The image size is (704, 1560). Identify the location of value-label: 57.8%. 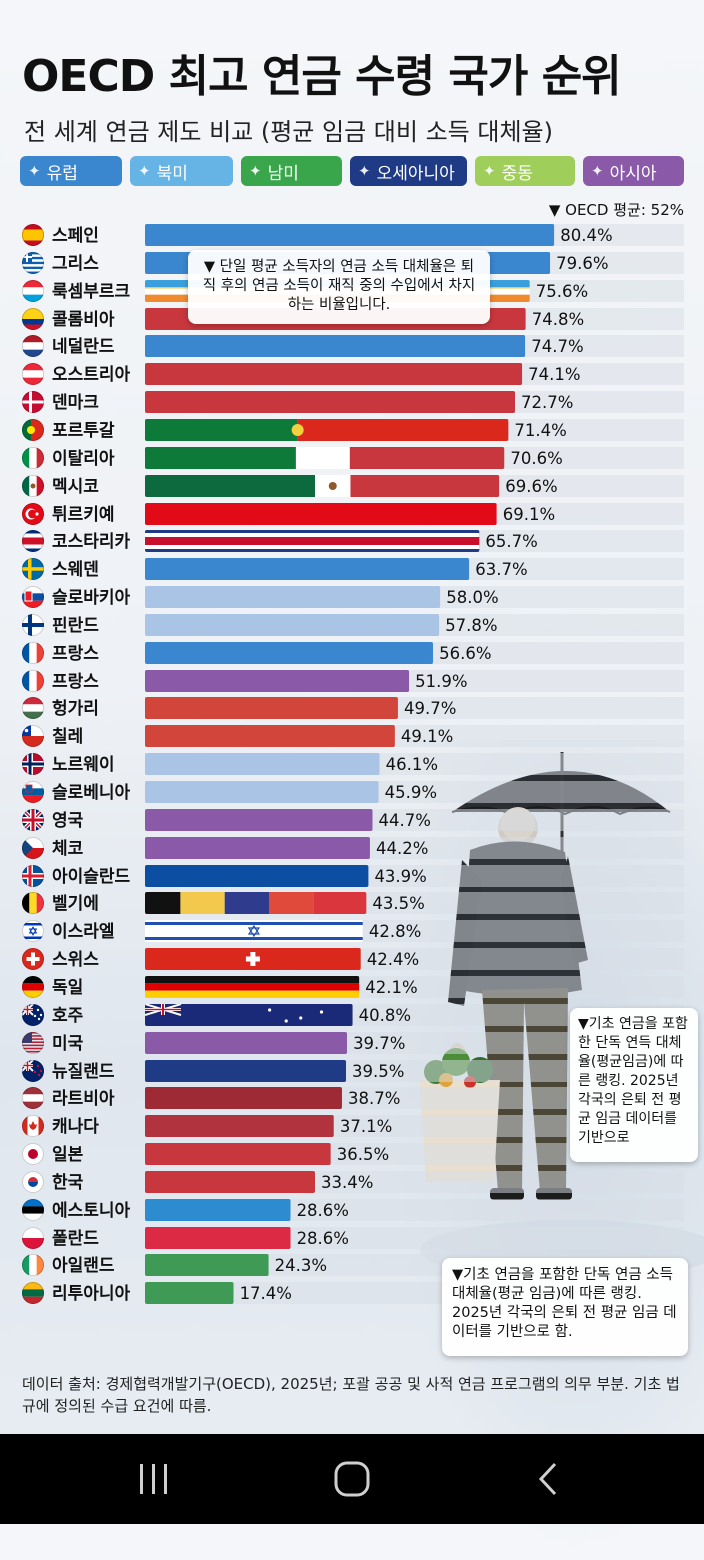
(471, 625).